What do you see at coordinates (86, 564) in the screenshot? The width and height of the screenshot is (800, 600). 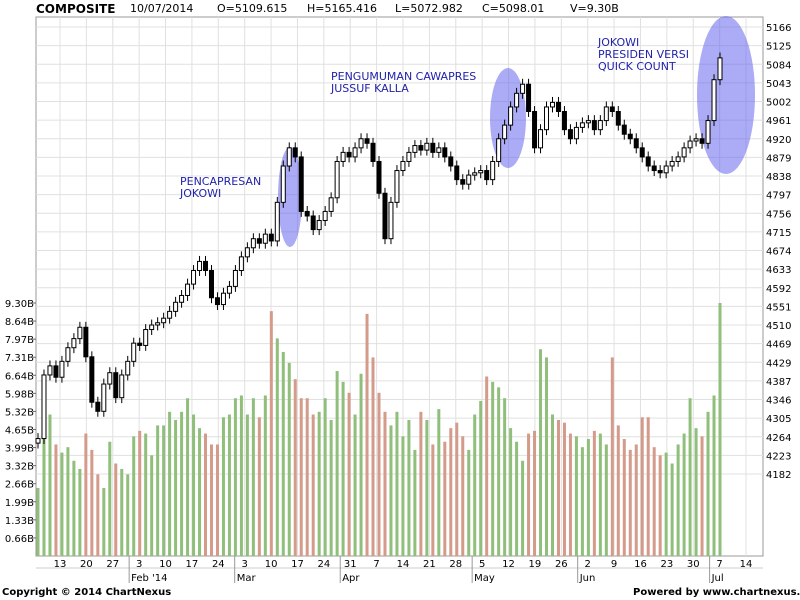 I see `date-tick-label: 20` at bounding box center [86, 564].